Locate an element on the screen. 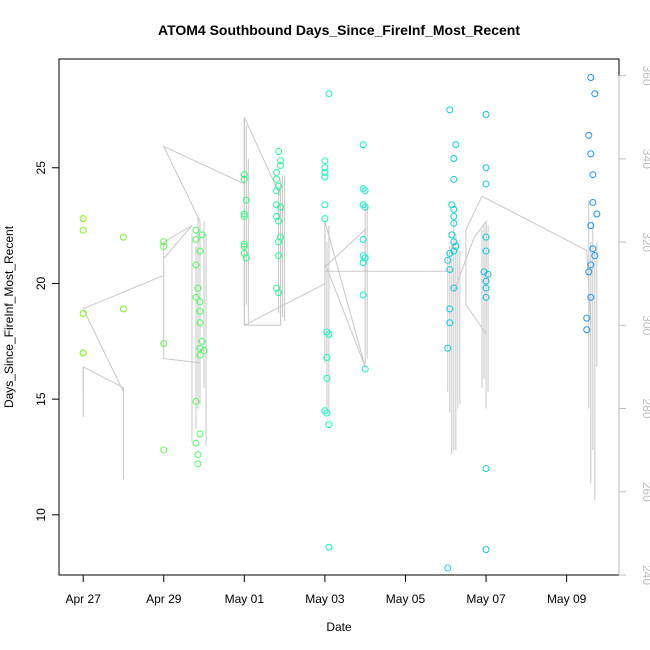  right-tick-label: 340 is located at coordinates (645, 159).